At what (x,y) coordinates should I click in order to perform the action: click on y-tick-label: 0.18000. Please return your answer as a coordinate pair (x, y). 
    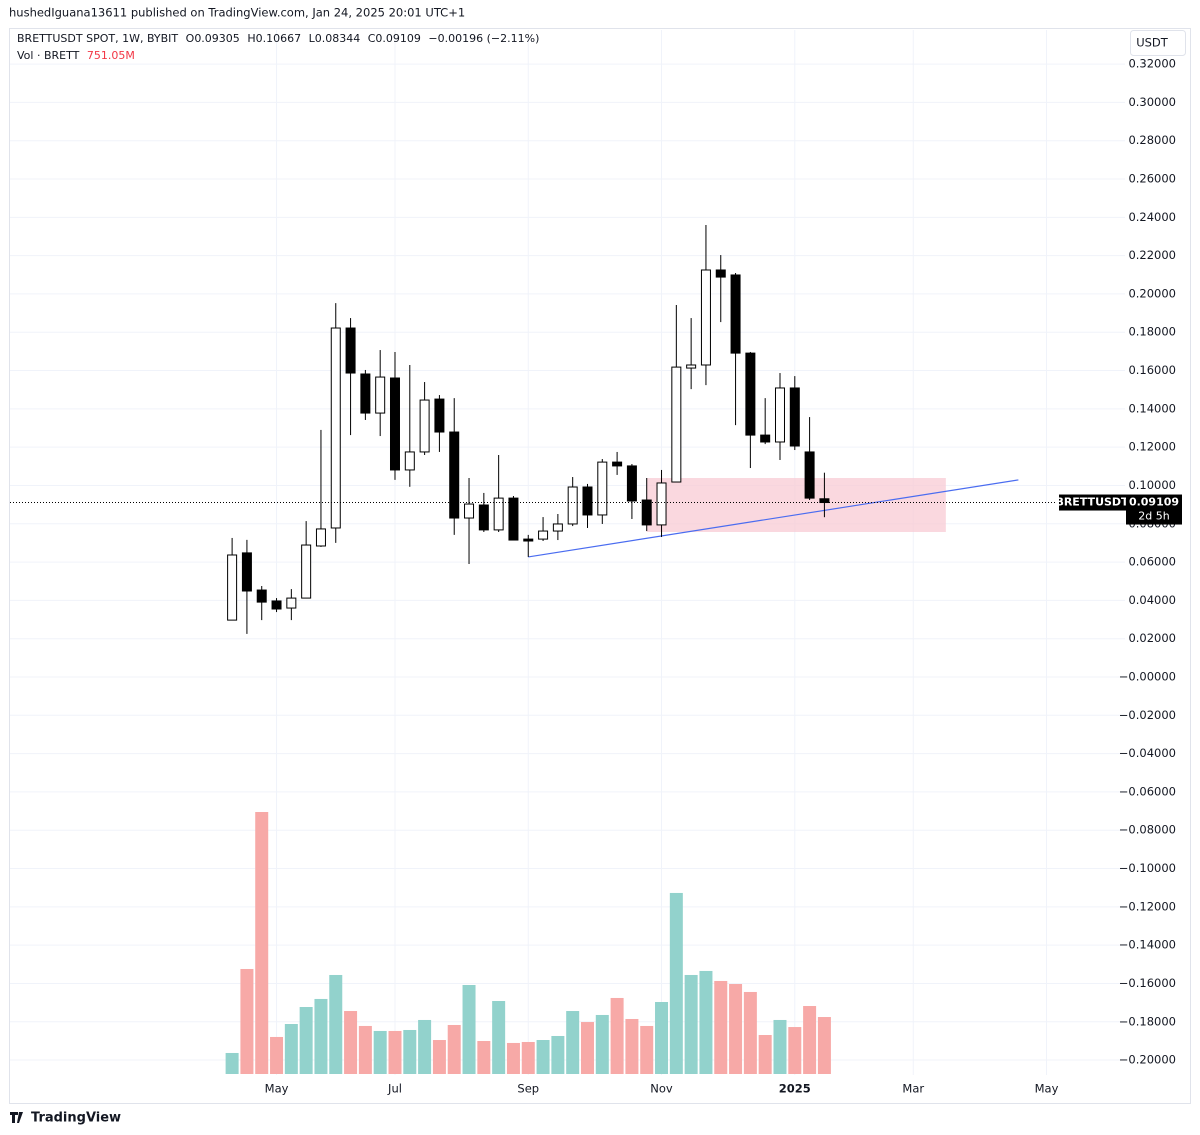
    Looking at the image, I should click on (1152, 332).